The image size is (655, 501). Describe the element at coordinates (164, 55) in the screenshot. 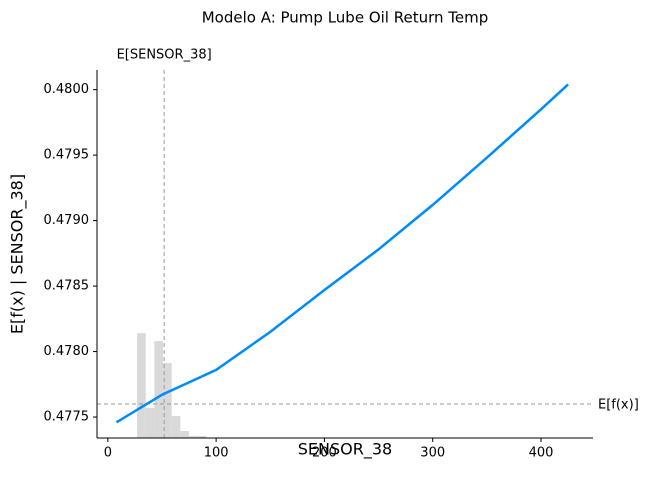

I see `expected-x-label: E[SENSOR_38]` at that location.